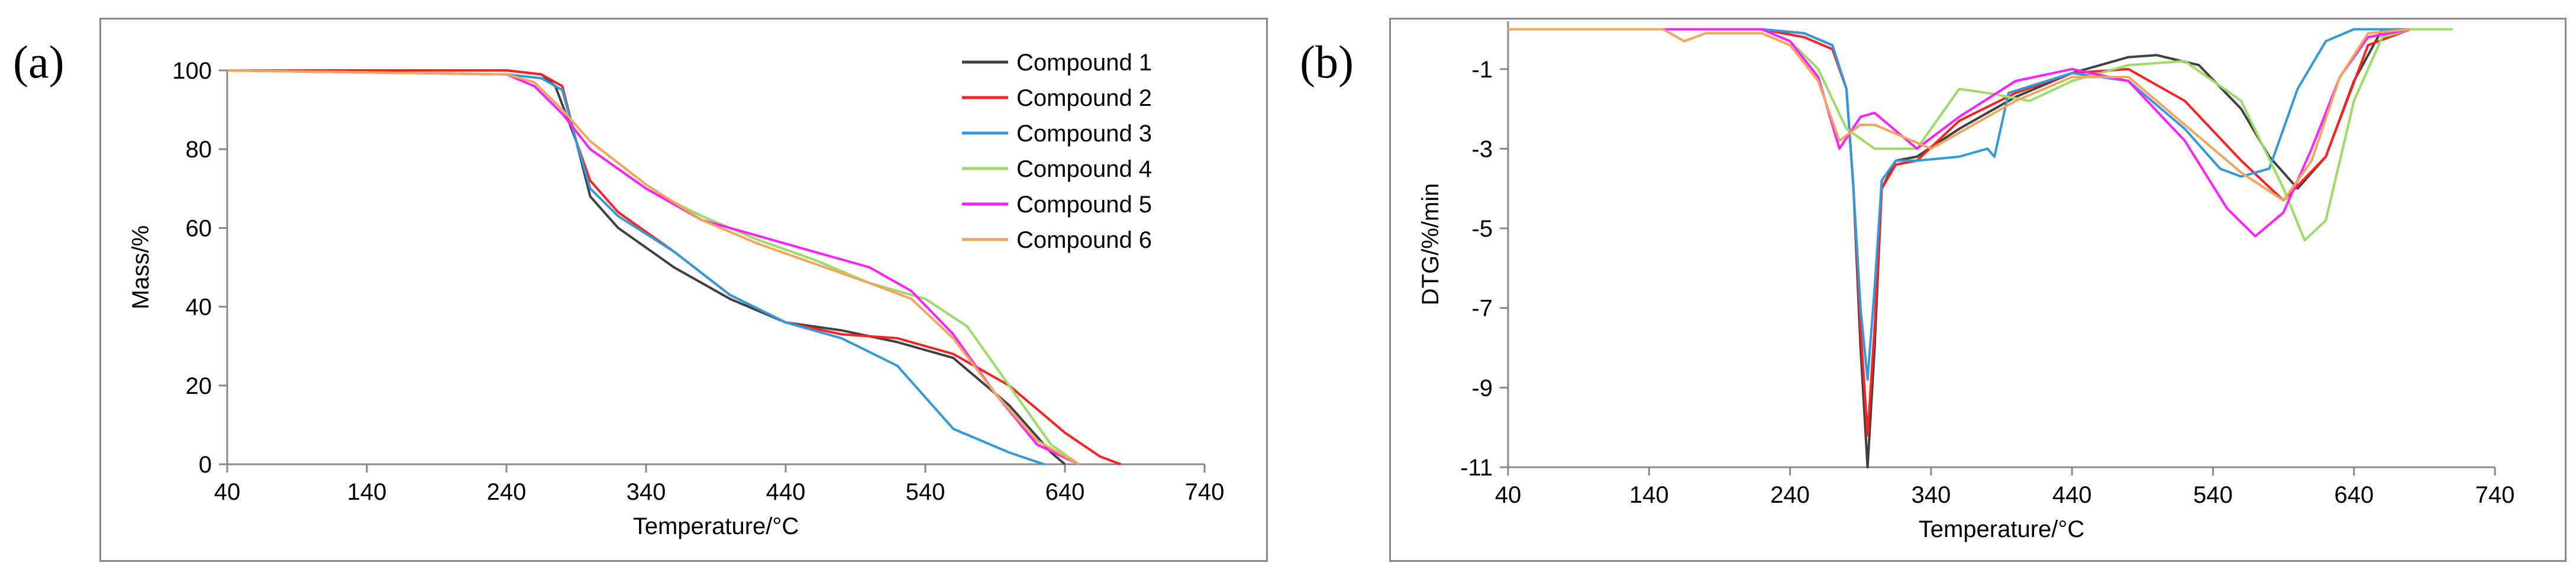  Describe the element at coordinates (1084, 98) in the screenshot. I see `tg-legend-label-2: Compound 2` at that location.